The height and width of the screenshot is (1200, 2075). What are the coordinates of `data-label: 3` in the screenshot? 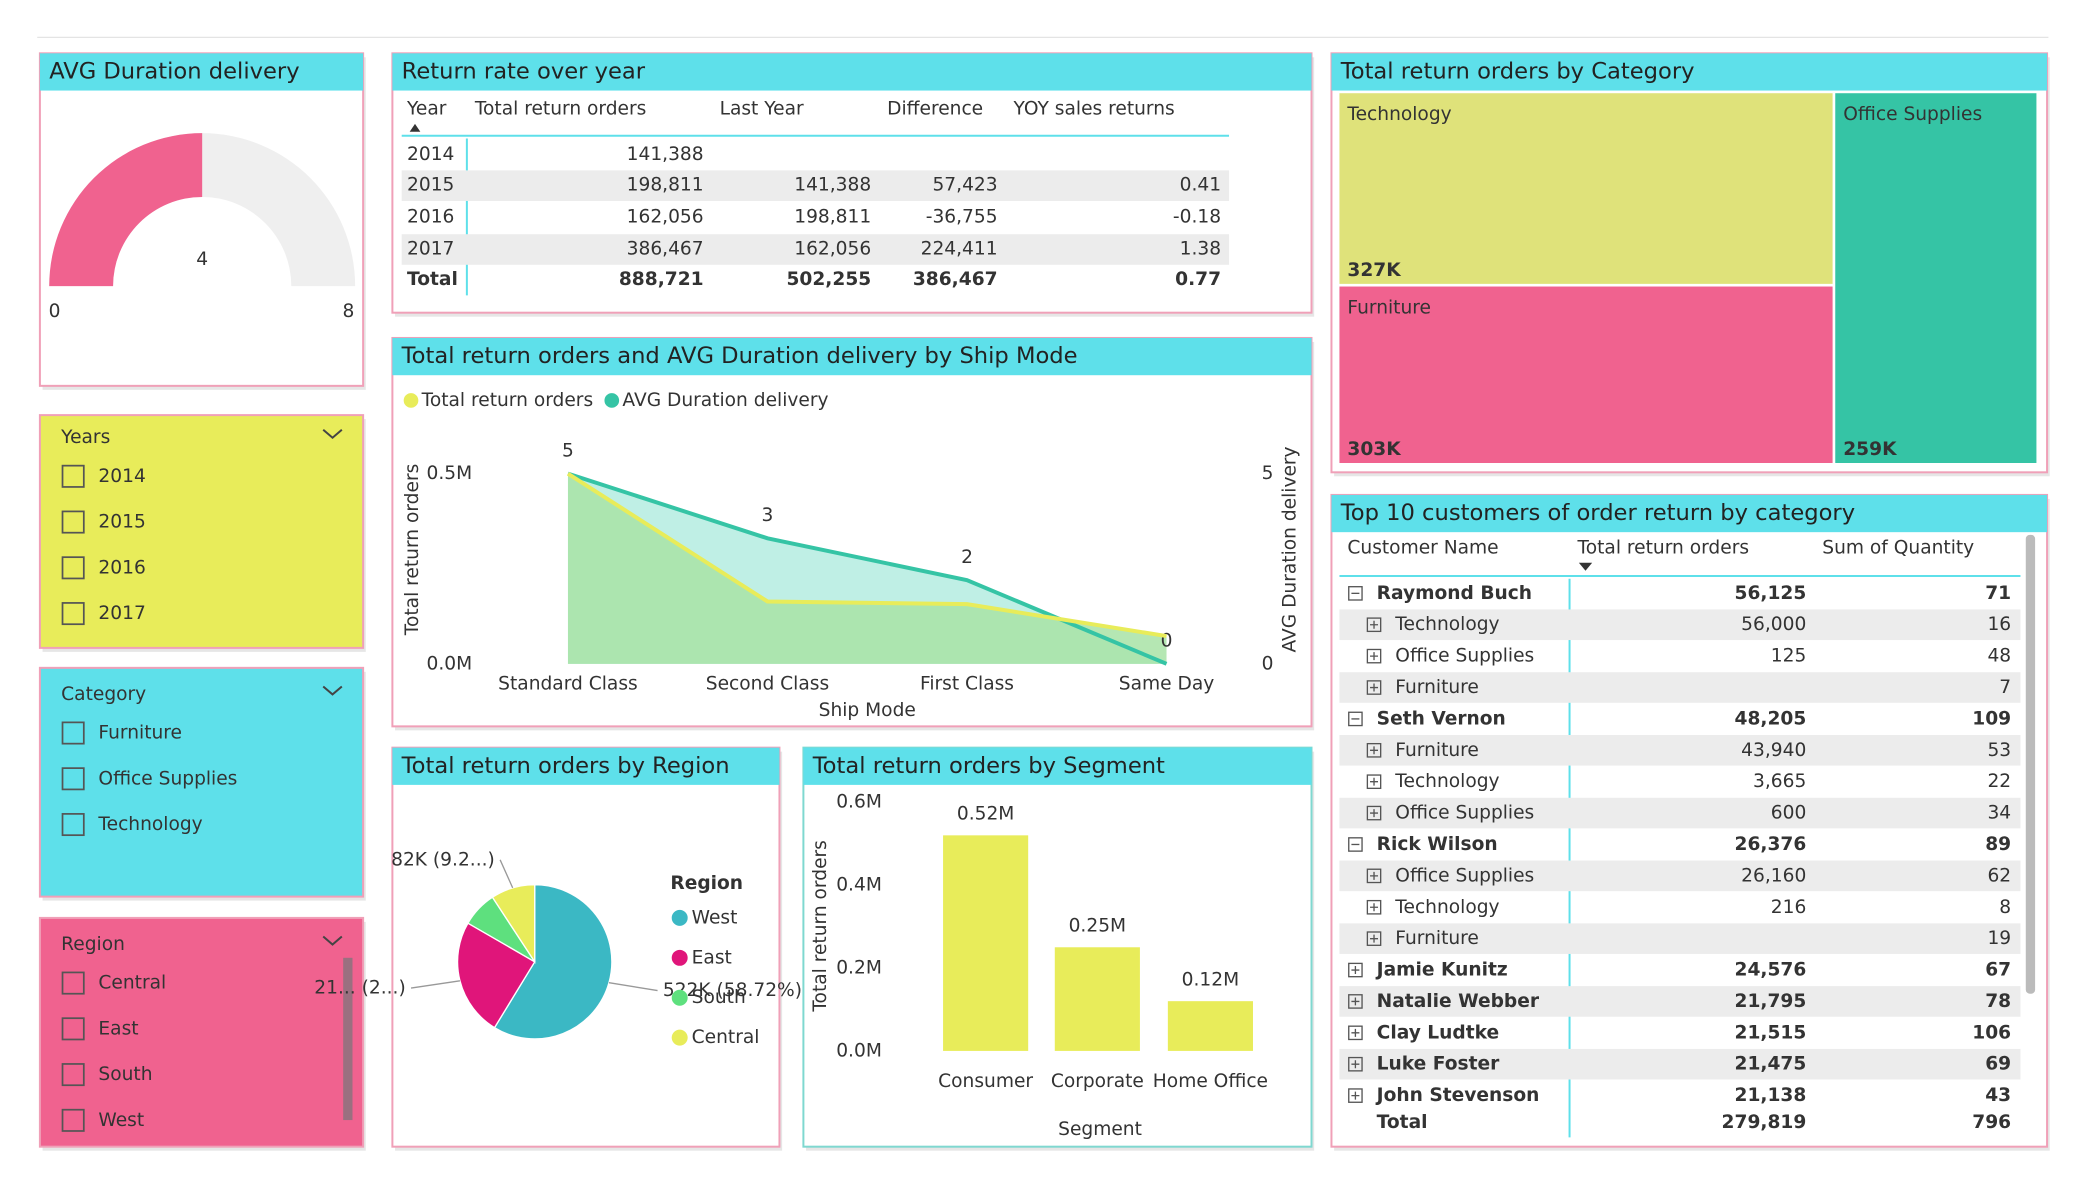 It's located at (768, 515).